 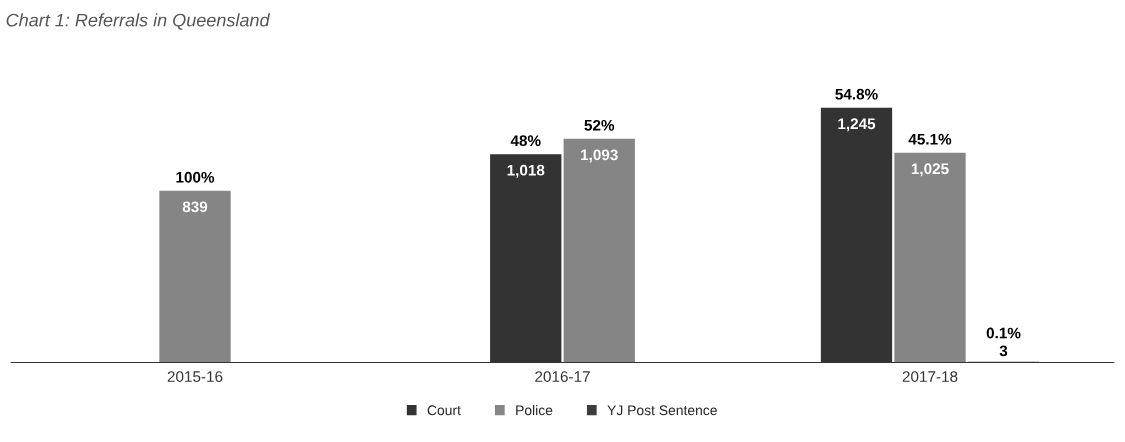 I want to click on annotation: 48%, so click(x=525, y=141).